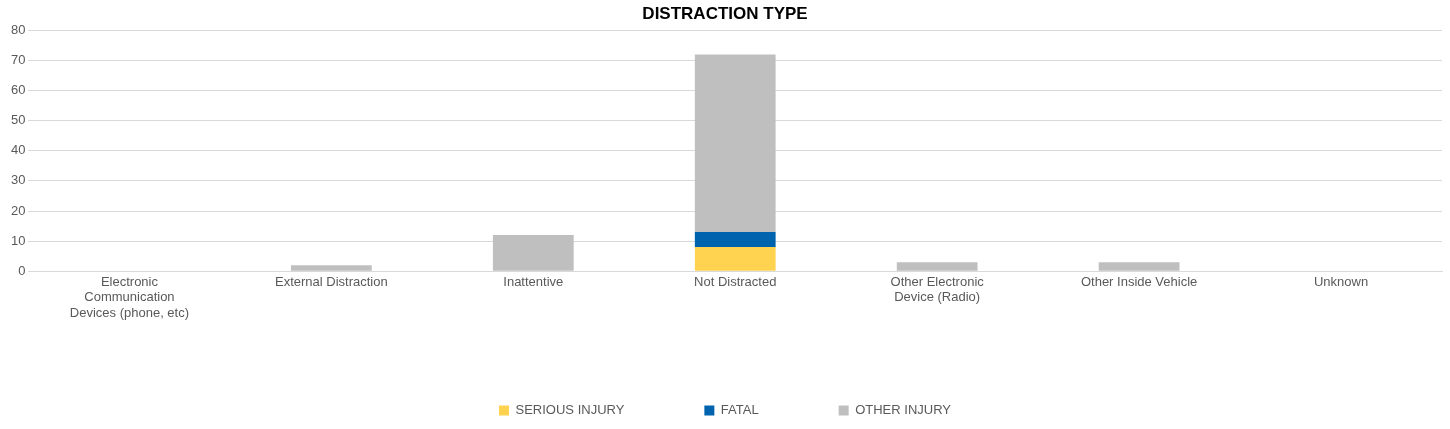  Describe the element at coordinates (18, 120) in the screenshot. I see `y-tick-label: 50` at that location.